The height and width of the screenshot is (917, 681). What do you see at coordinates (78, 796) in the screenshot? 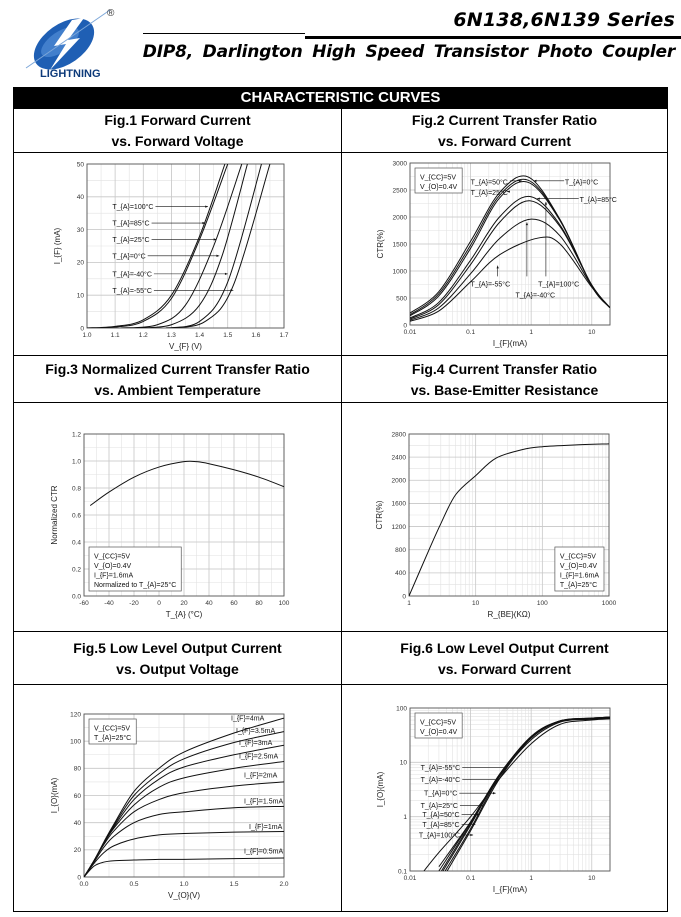
I see `y-tick-label: 60` at bounding box center [78, 796].